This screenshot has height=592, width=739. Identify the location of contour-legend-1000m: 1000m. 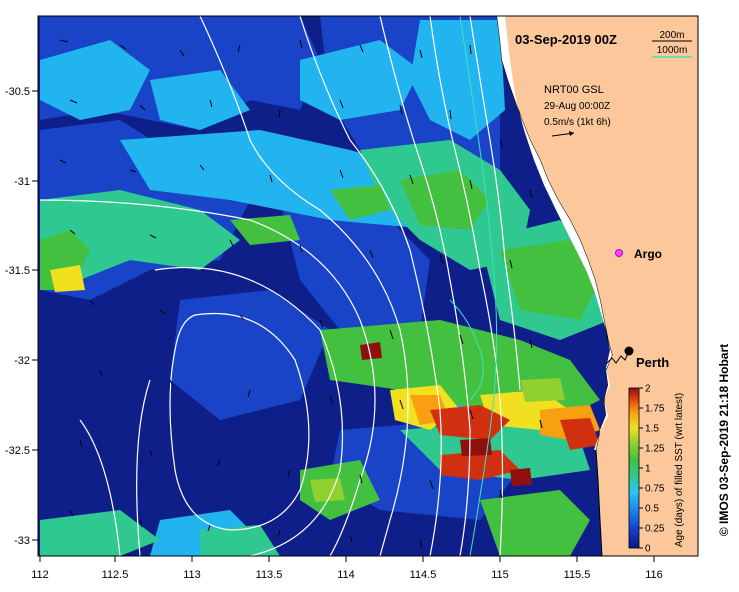
(672, 50).